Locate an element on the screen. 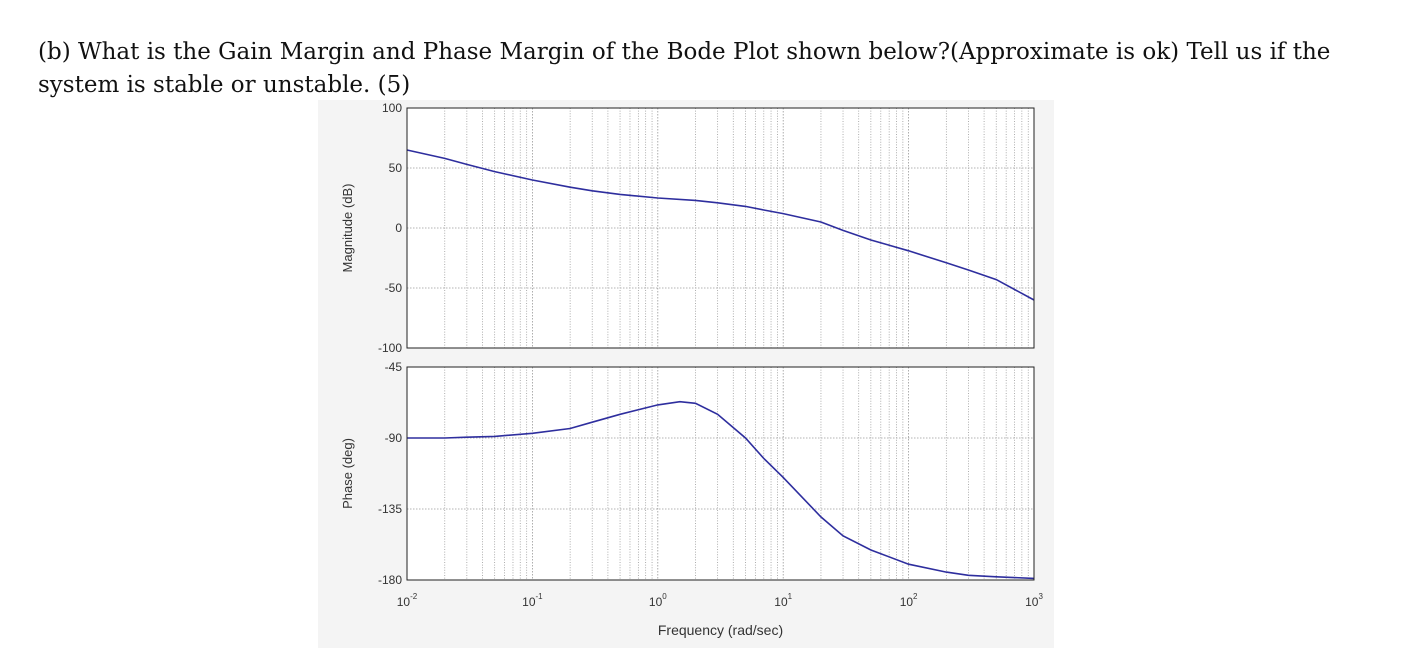  frequency-tick-label: 10⁰ is located at coordinates (658, 600).